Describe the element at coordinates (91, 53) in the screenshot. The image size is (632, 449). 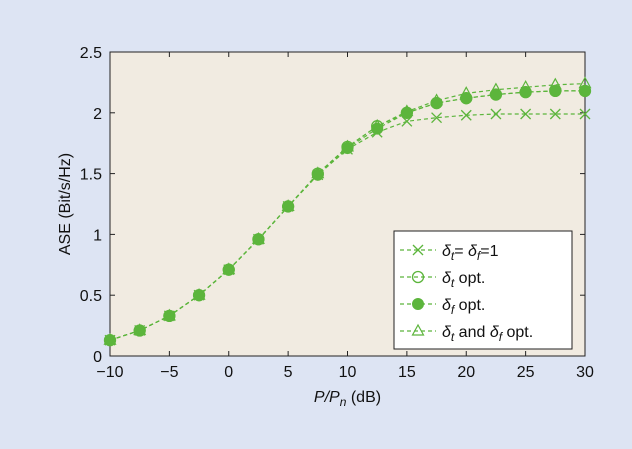
I see `y-tick-label: 2.5` at that location.